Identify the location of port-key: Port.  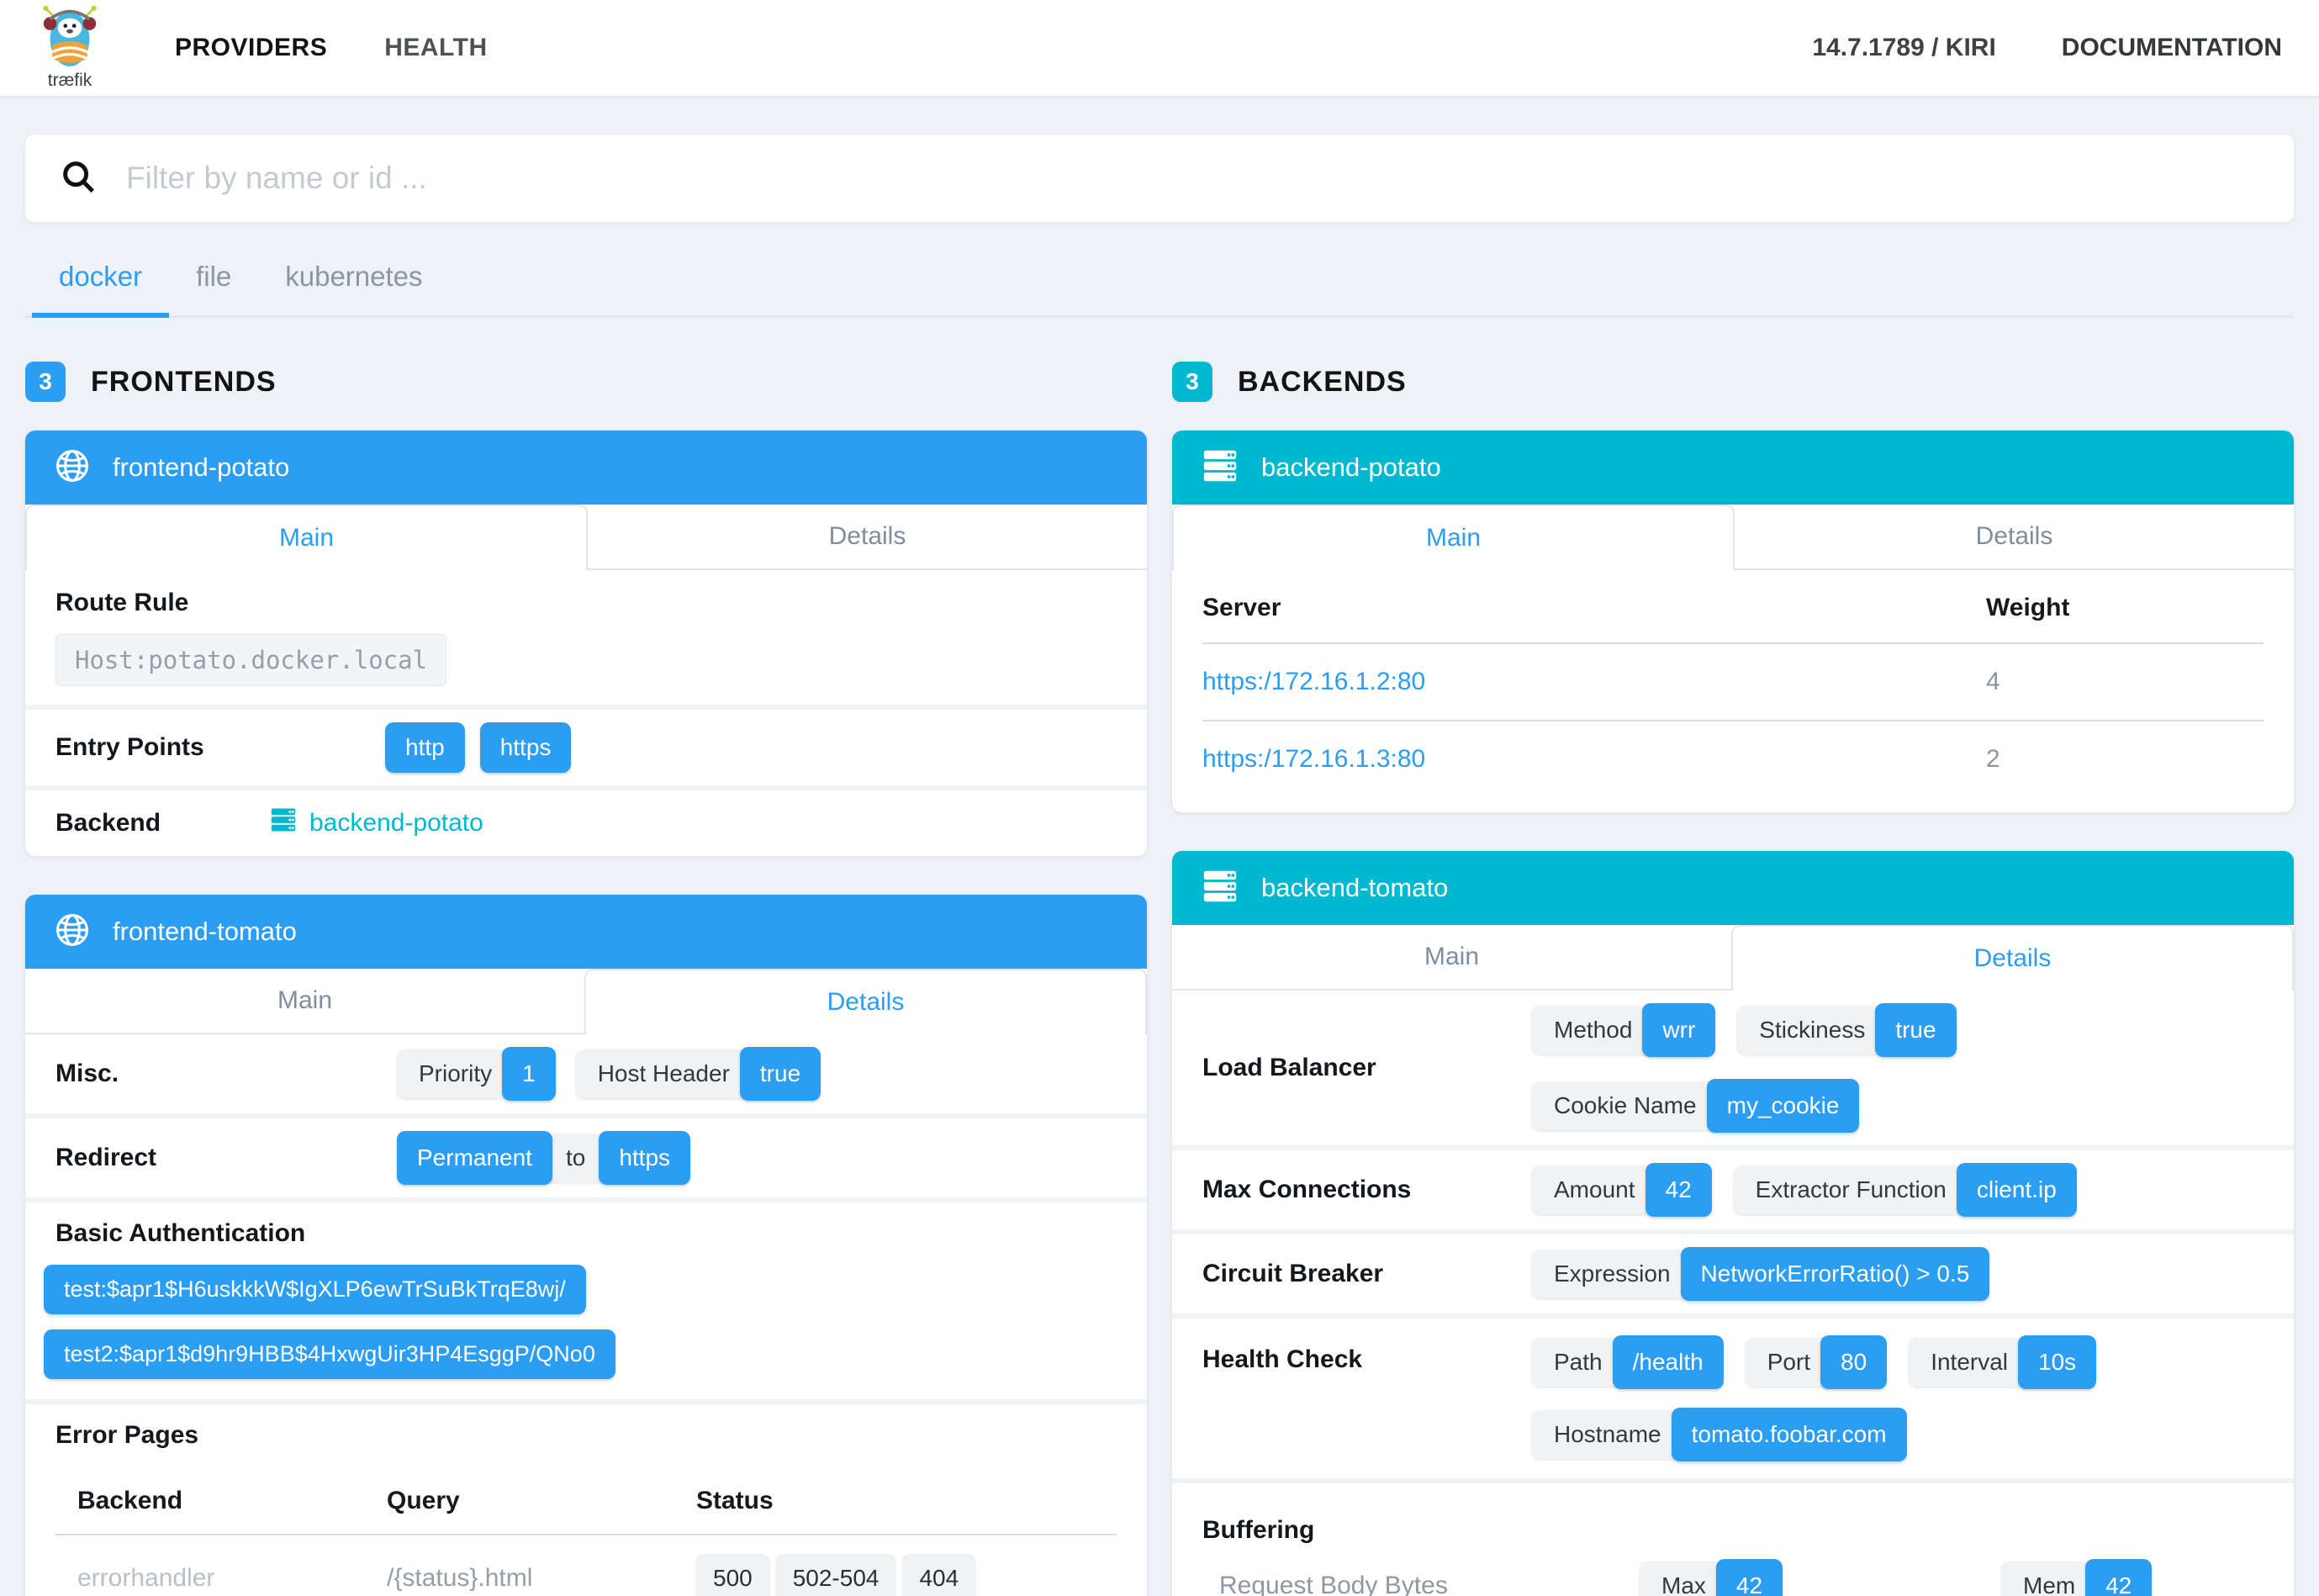
(1789, 1362).